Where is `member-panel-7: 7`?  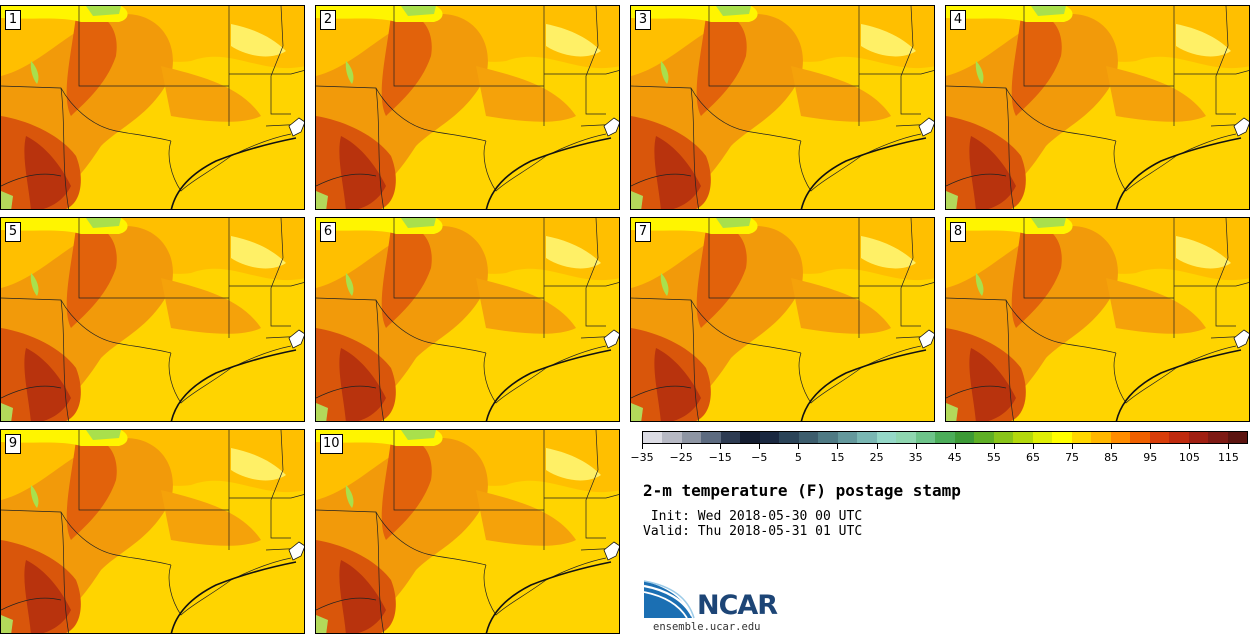
member-panel-7: 7 is located at coordinates (782, 319).